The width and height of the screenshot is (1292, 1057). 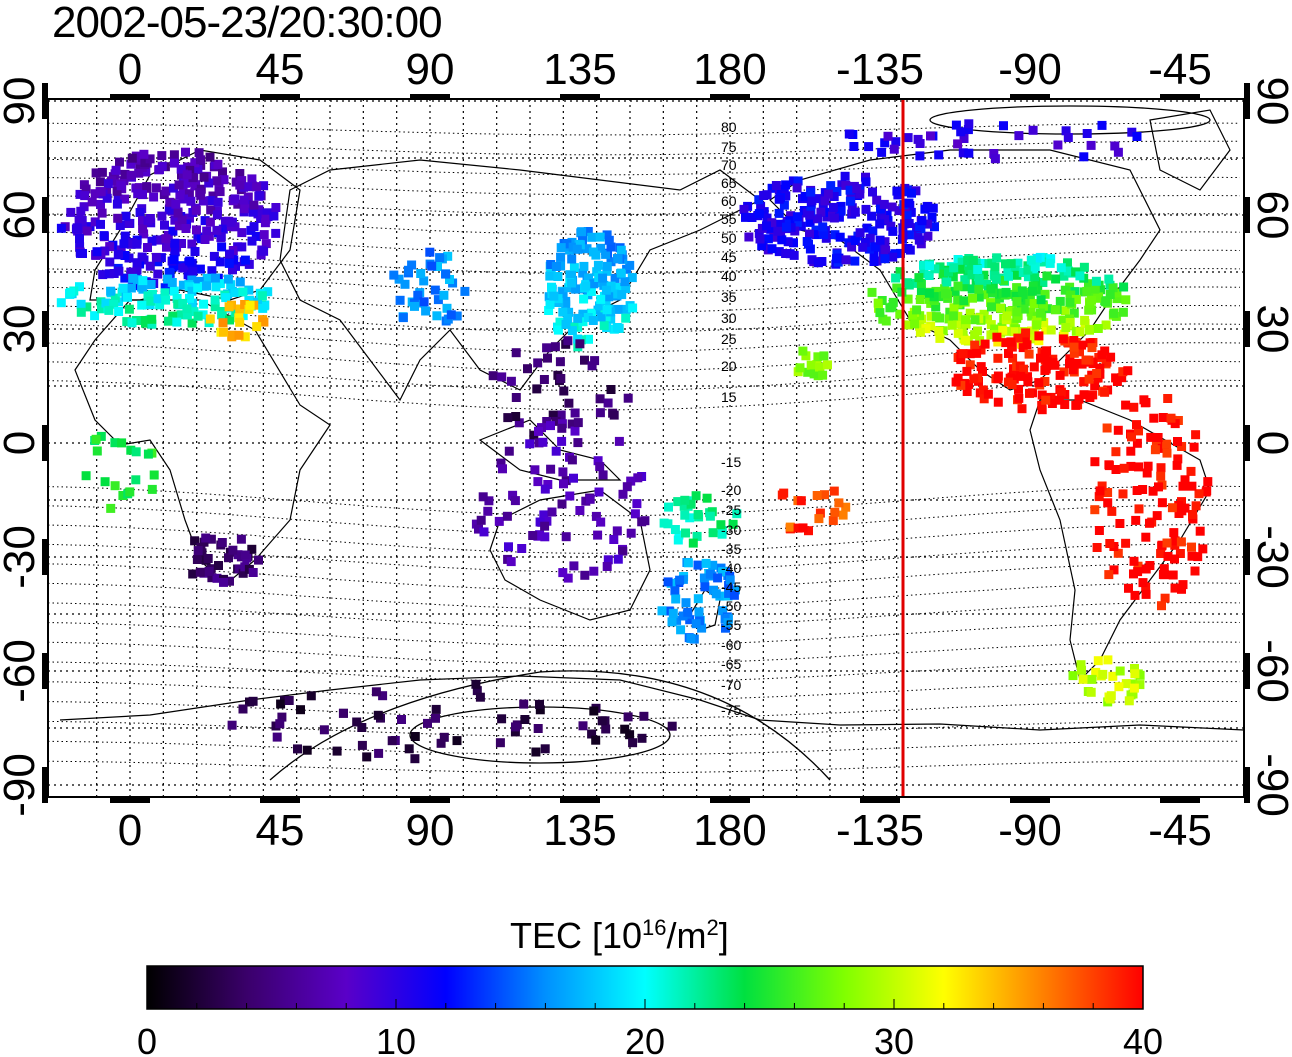 I want to click on top-tick-bar, so click(x=430, y=97).